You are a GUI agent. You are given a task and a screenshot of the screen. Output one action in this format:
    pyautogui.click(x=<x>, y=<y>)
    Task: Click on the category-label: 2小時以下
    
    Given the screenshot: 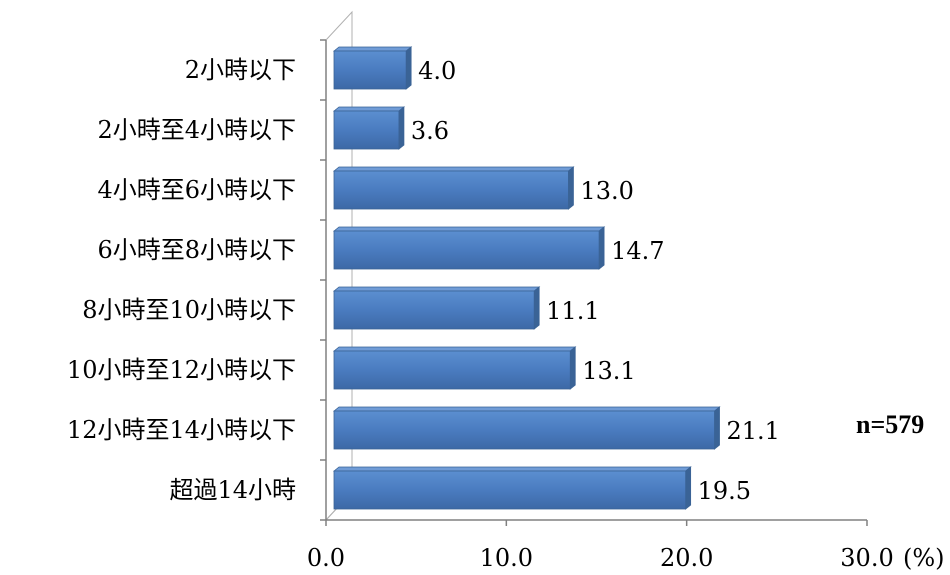 What is the action you would take?
    pyautogui.click(x=240, y=70)
    